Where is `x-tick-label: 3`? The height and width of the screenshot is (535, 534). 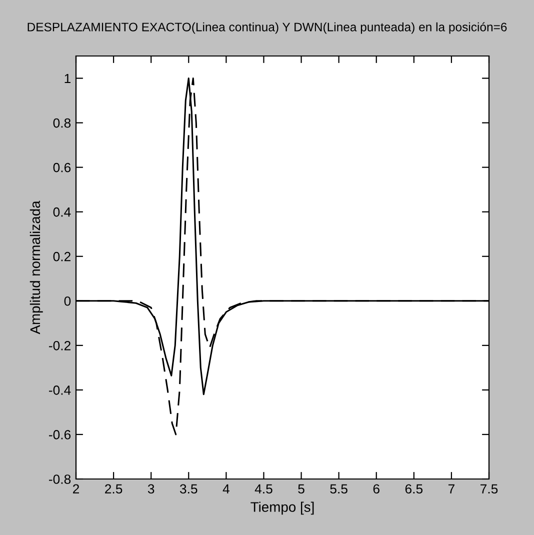 x-tick-label: 3 is located at coordinates (151, 489).